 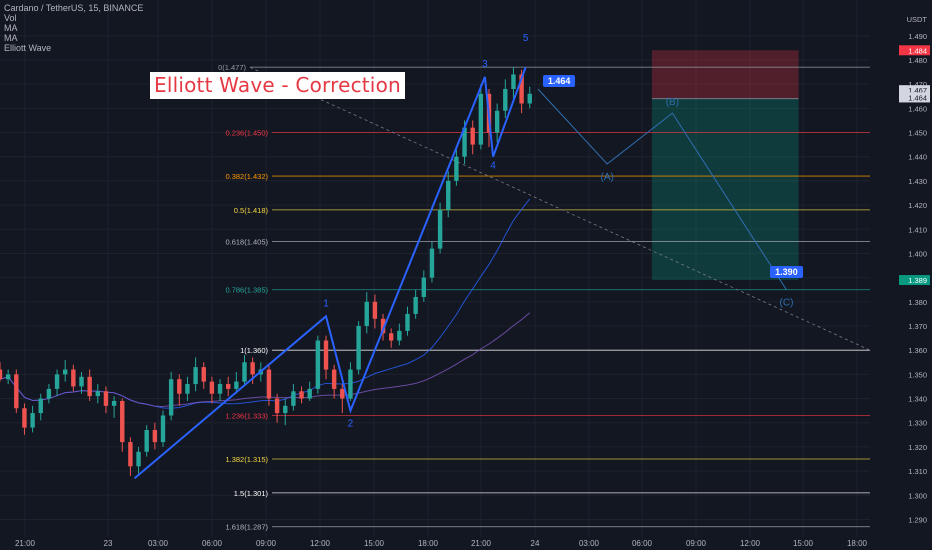 I want to click on price-tag-label: 1.467, so click(x=917, y=90).